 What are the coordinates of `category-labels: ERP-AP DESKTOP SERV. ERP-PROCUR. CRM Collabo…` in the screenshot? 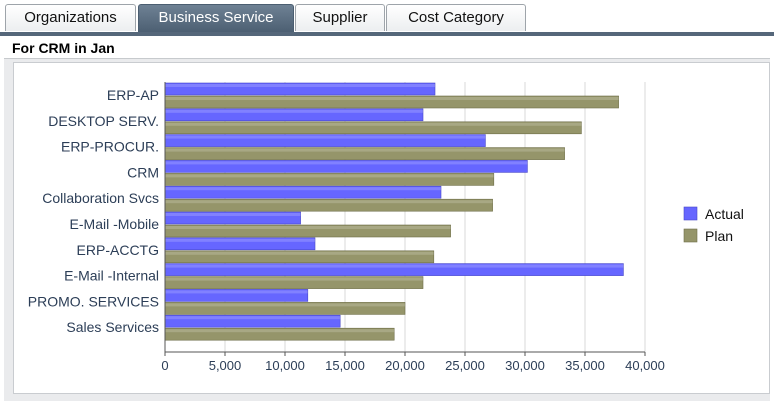 It's located at (93, 211).